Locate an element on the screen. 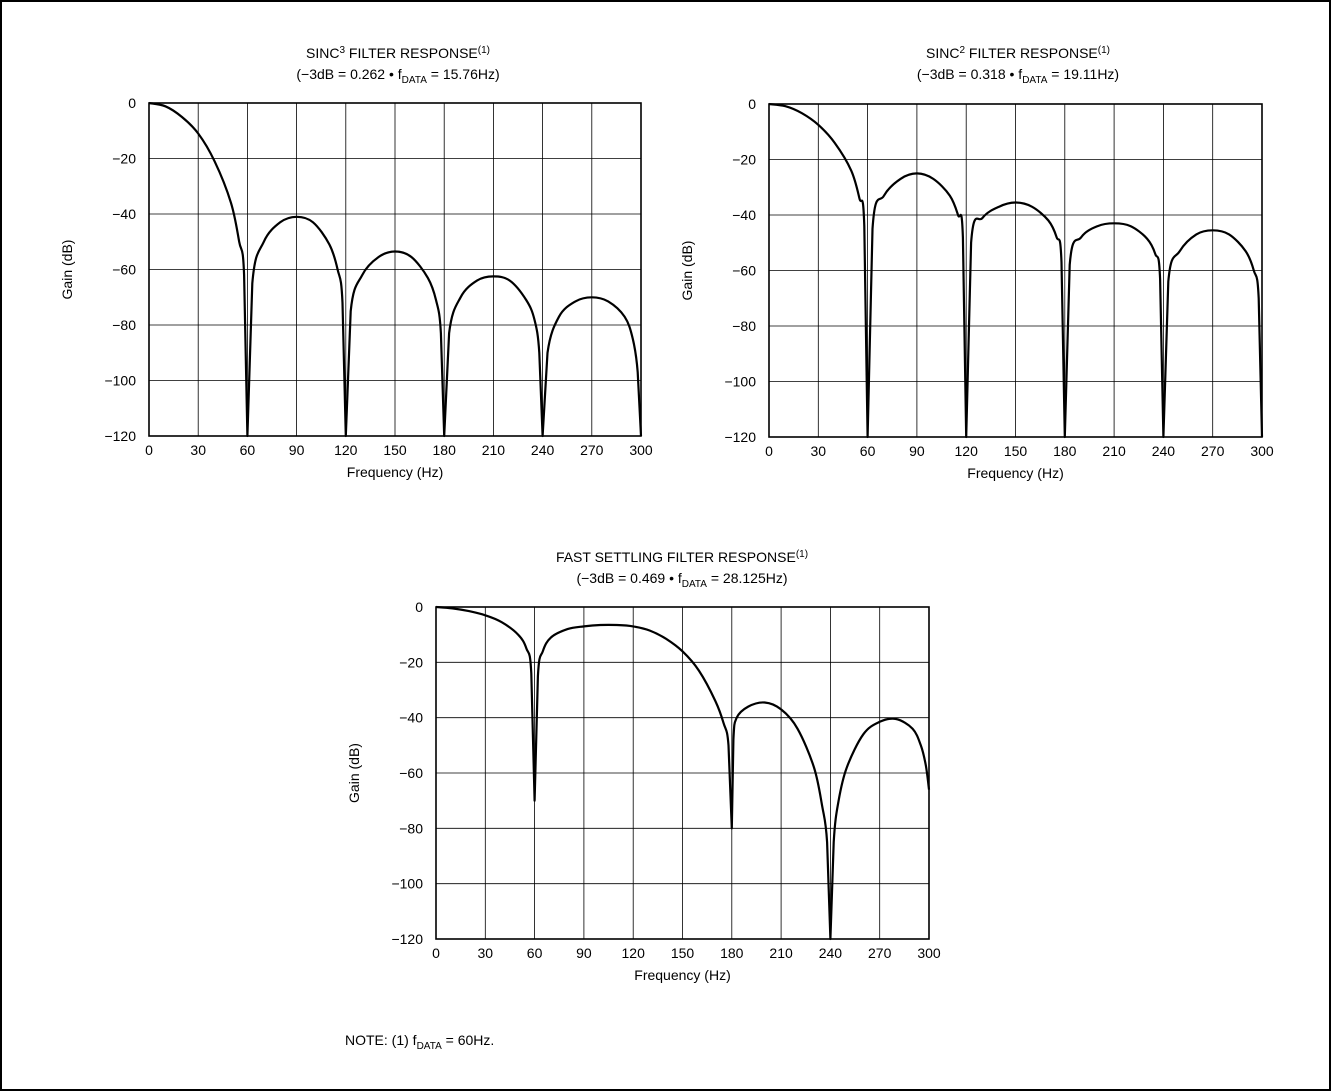  sinc3-x-tick-label: 270 is located at coordinates (592, 450).